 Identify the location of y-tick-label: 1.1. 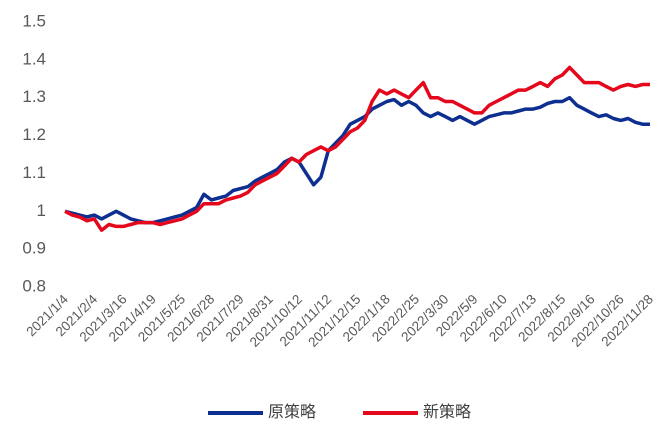
(34, 172).